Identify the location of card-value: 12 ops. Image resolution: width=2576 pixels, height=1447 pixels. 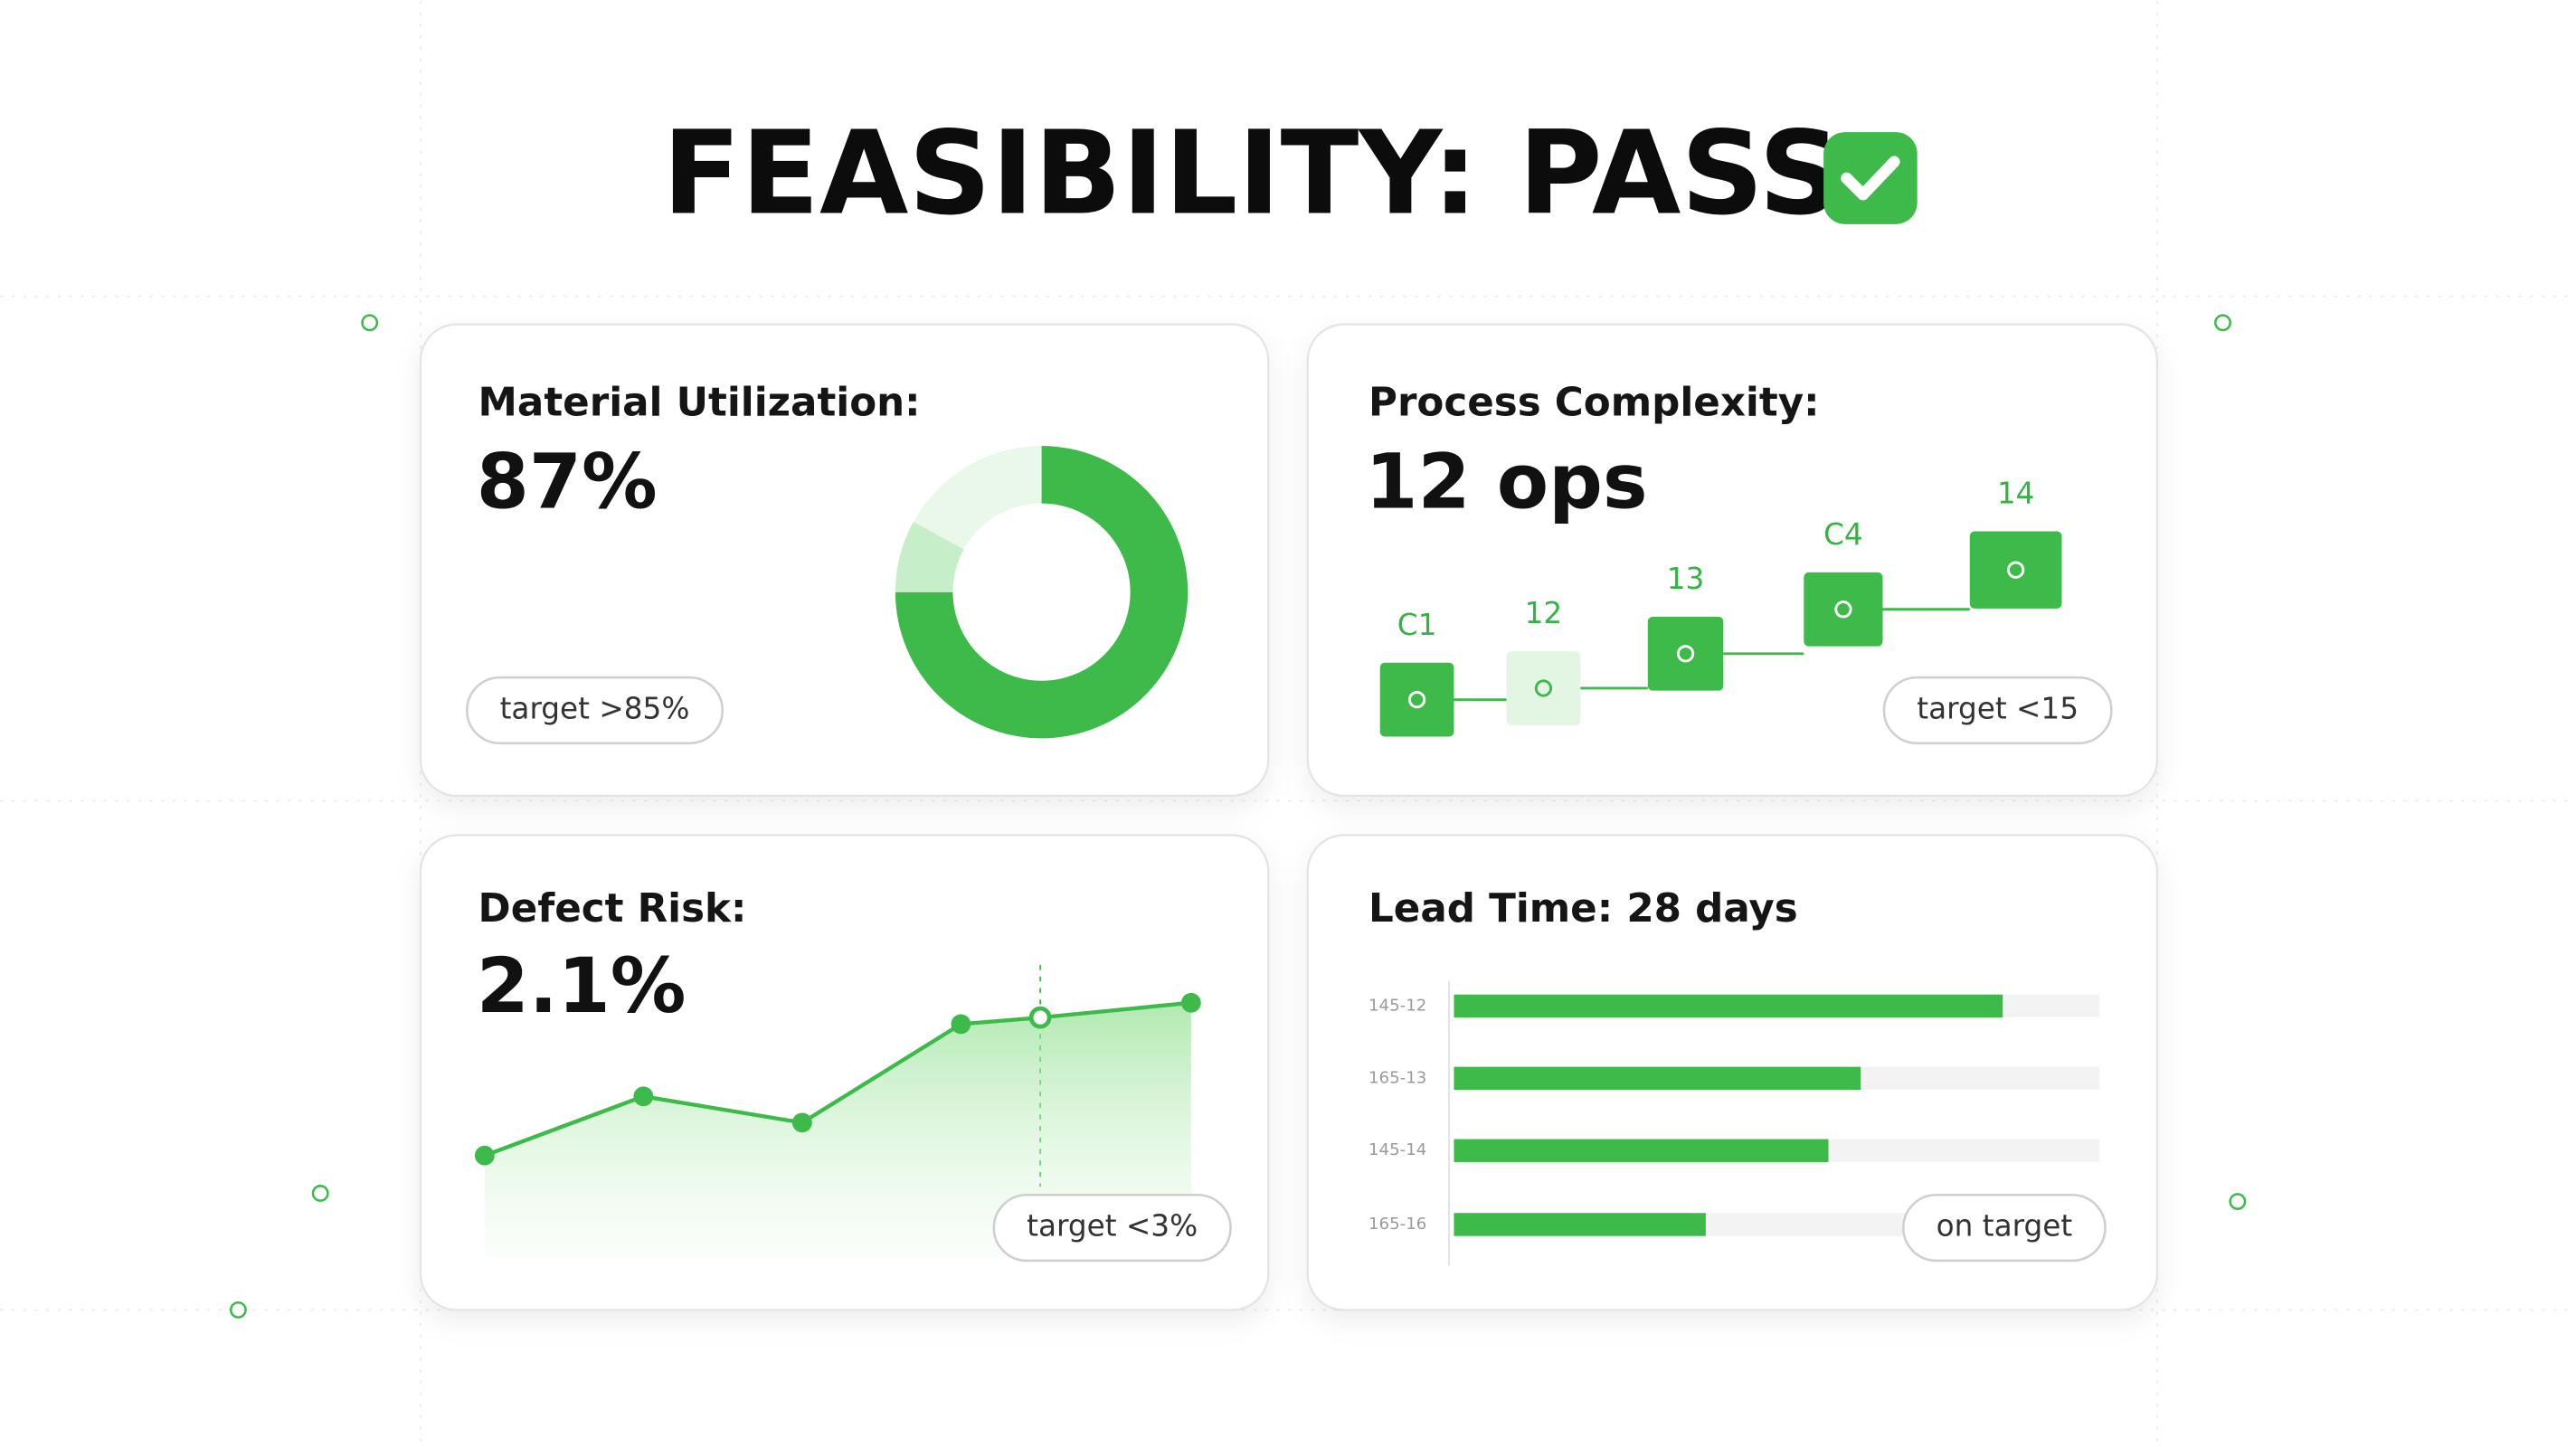
(1506, 481).